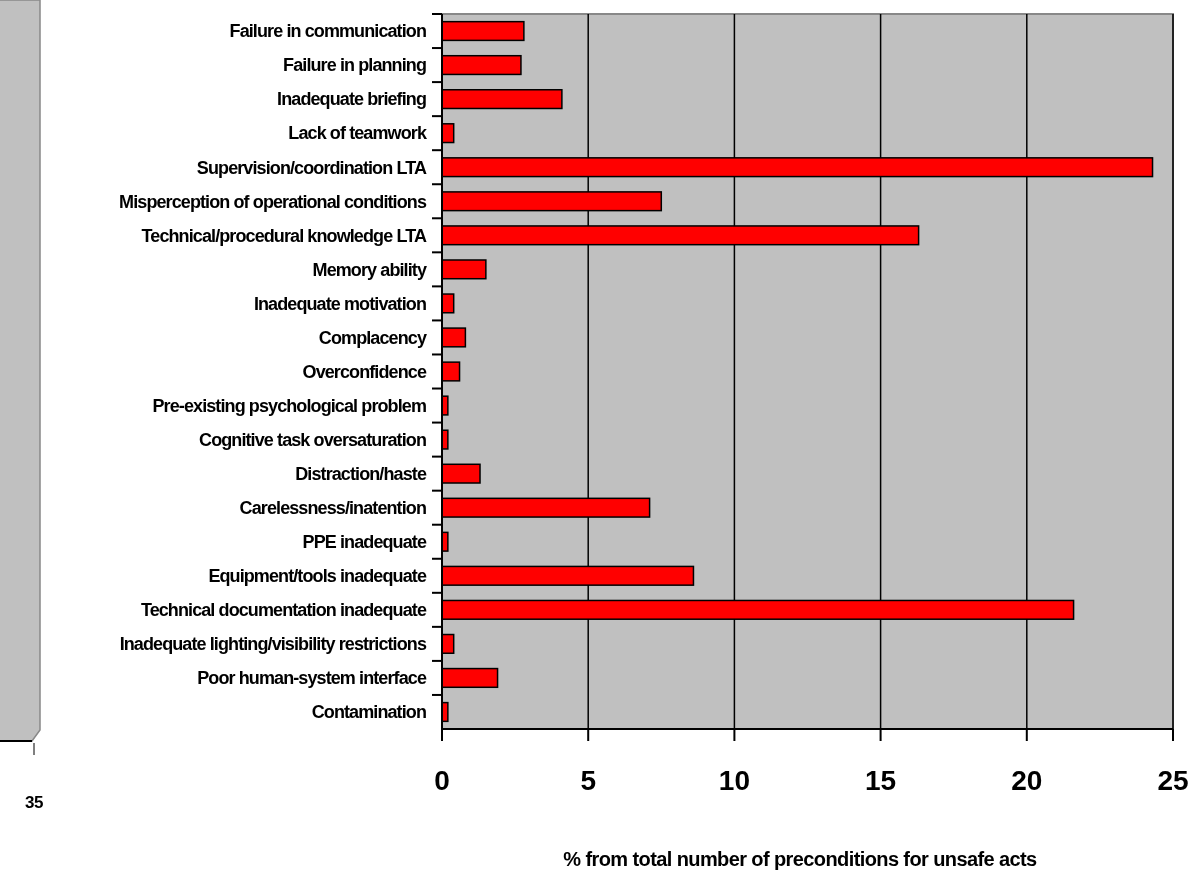 The image size is (1190, 880). Describe the element at coordinates (311, 167) in the screenshot. I see `y-tick-label: Supervision/coordination LTA` at that location.